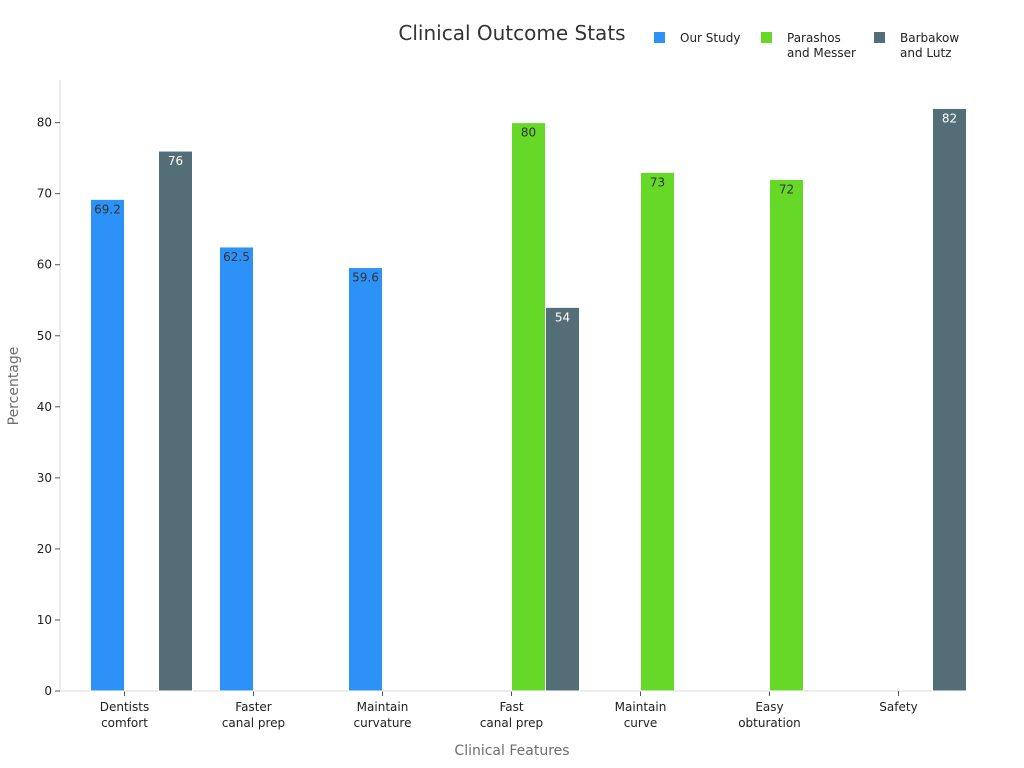  Describe the element at coordinates (925, 53) in the screenshot. I see `legend-label-line: and Lutz` at that location.